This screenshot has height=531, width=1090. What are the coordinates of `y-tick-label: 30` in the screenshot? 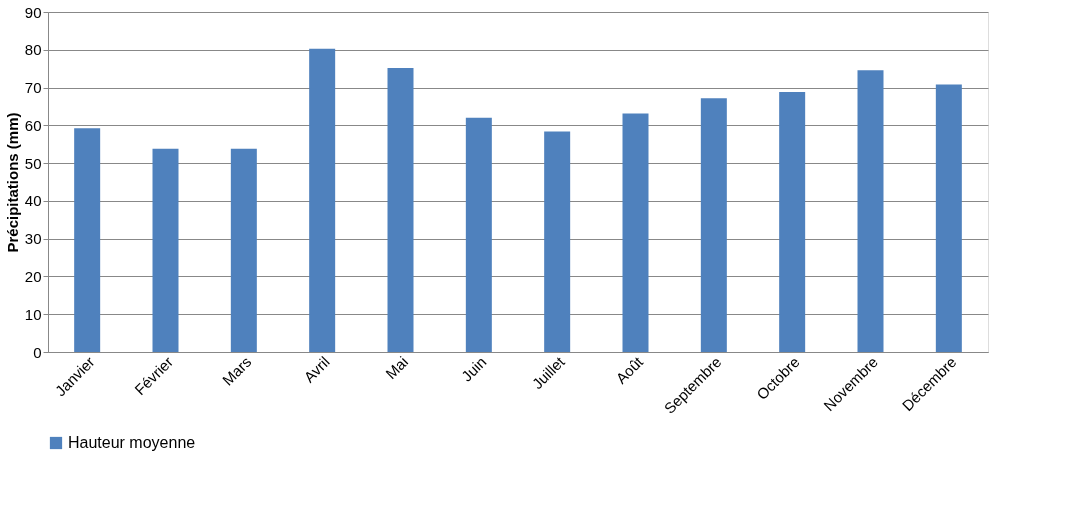 It's located at (33, 239).